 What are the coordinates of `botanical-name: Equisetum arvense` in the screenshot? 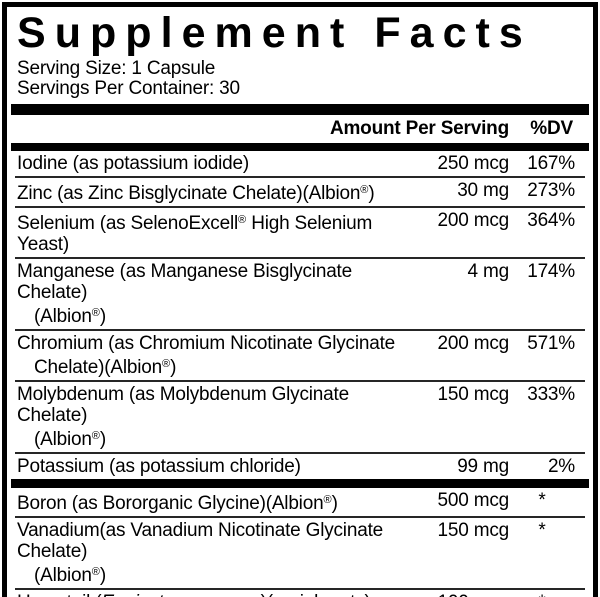 It's located at (180, 594).